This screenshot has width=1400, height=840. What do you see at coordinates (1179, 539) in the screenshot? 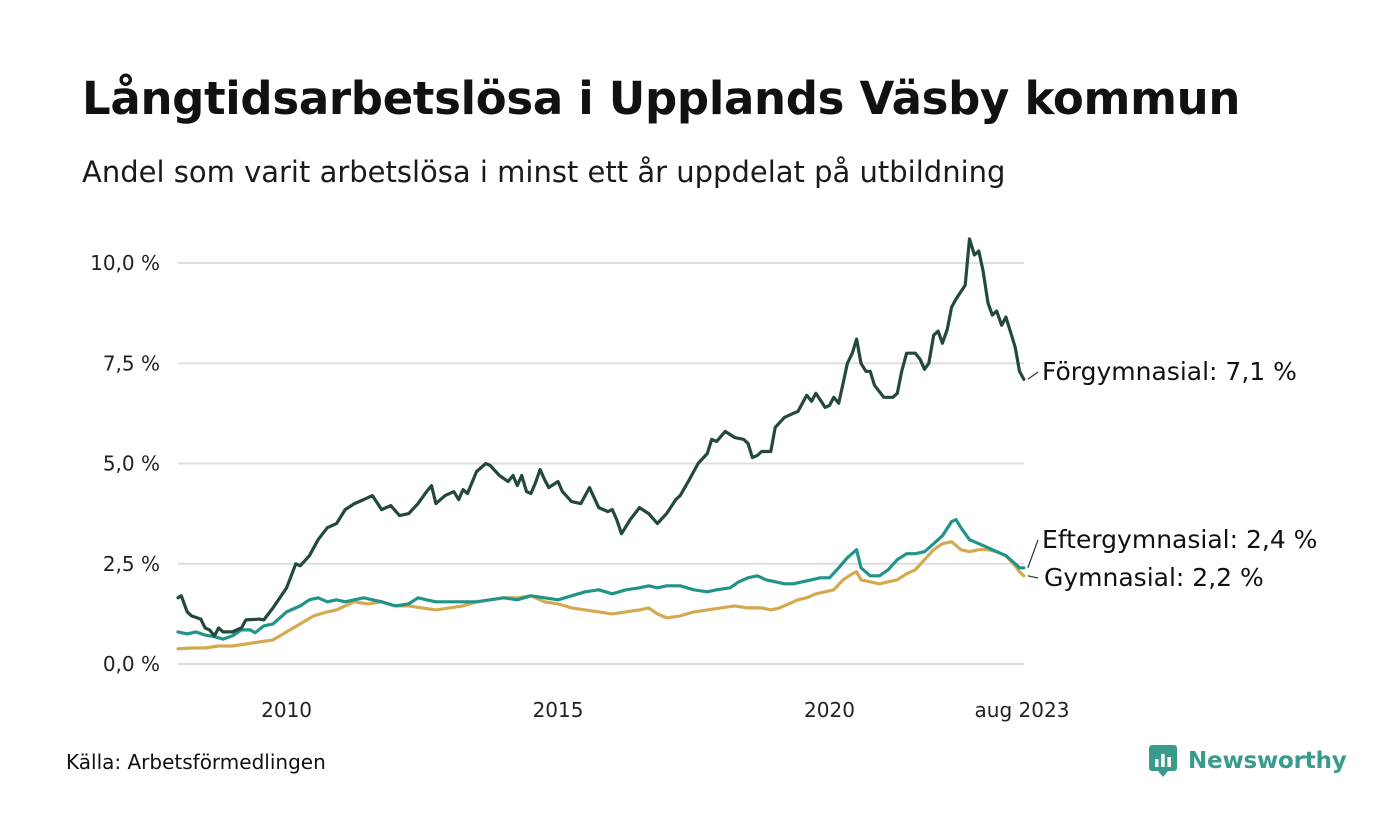
I see `end-label-eftergymnasial: Eftergymnasial: 2,4 %` at bounding box center [1179, 539].